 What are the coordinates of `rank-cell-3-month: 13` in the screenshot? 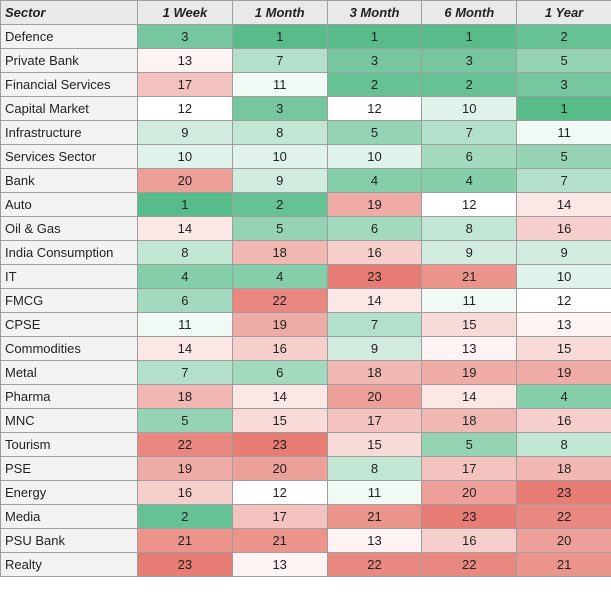 It's located at (374, 540).